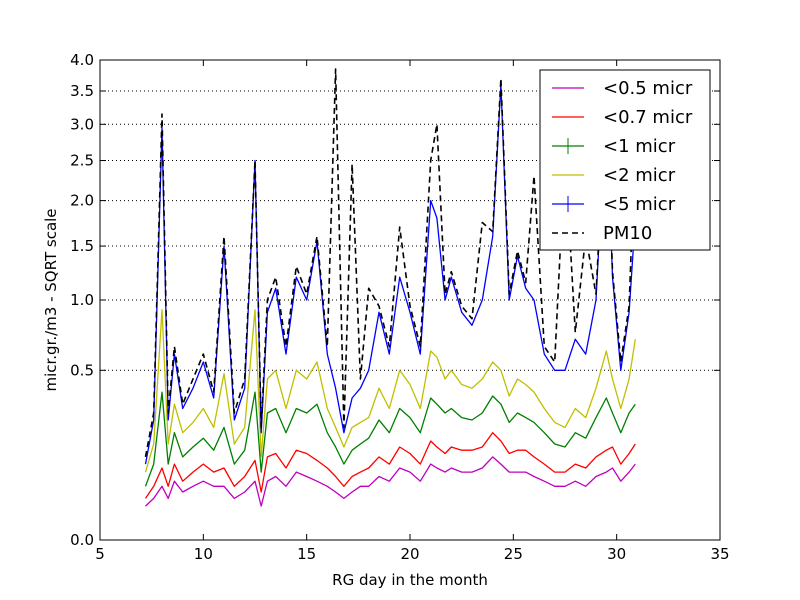 The height and width of the screenshot is (600, 800). I want to click on legend-label: <2 micr, so click(639, 175).